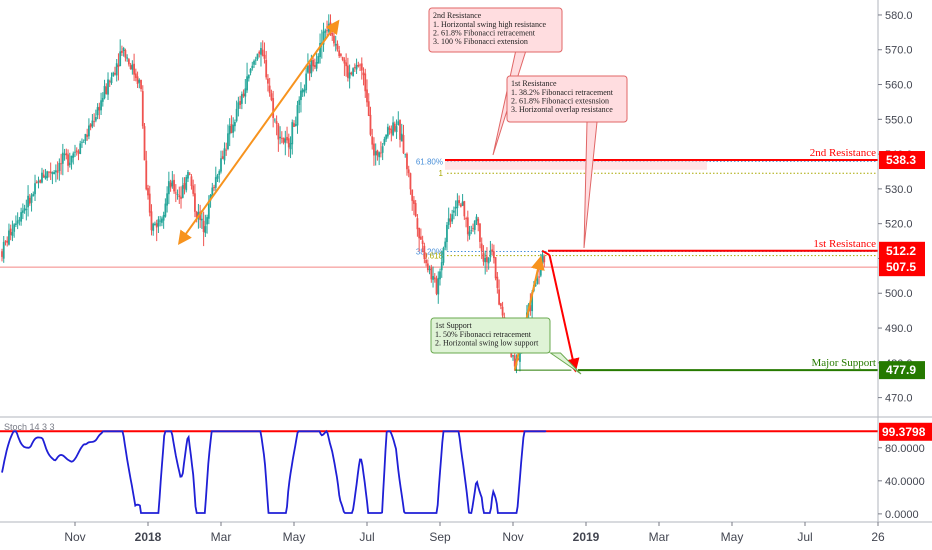  Describe the element at coordinates (844, 244) in the screenshot. I see `key-level-label: 1st Resistance` at that location.